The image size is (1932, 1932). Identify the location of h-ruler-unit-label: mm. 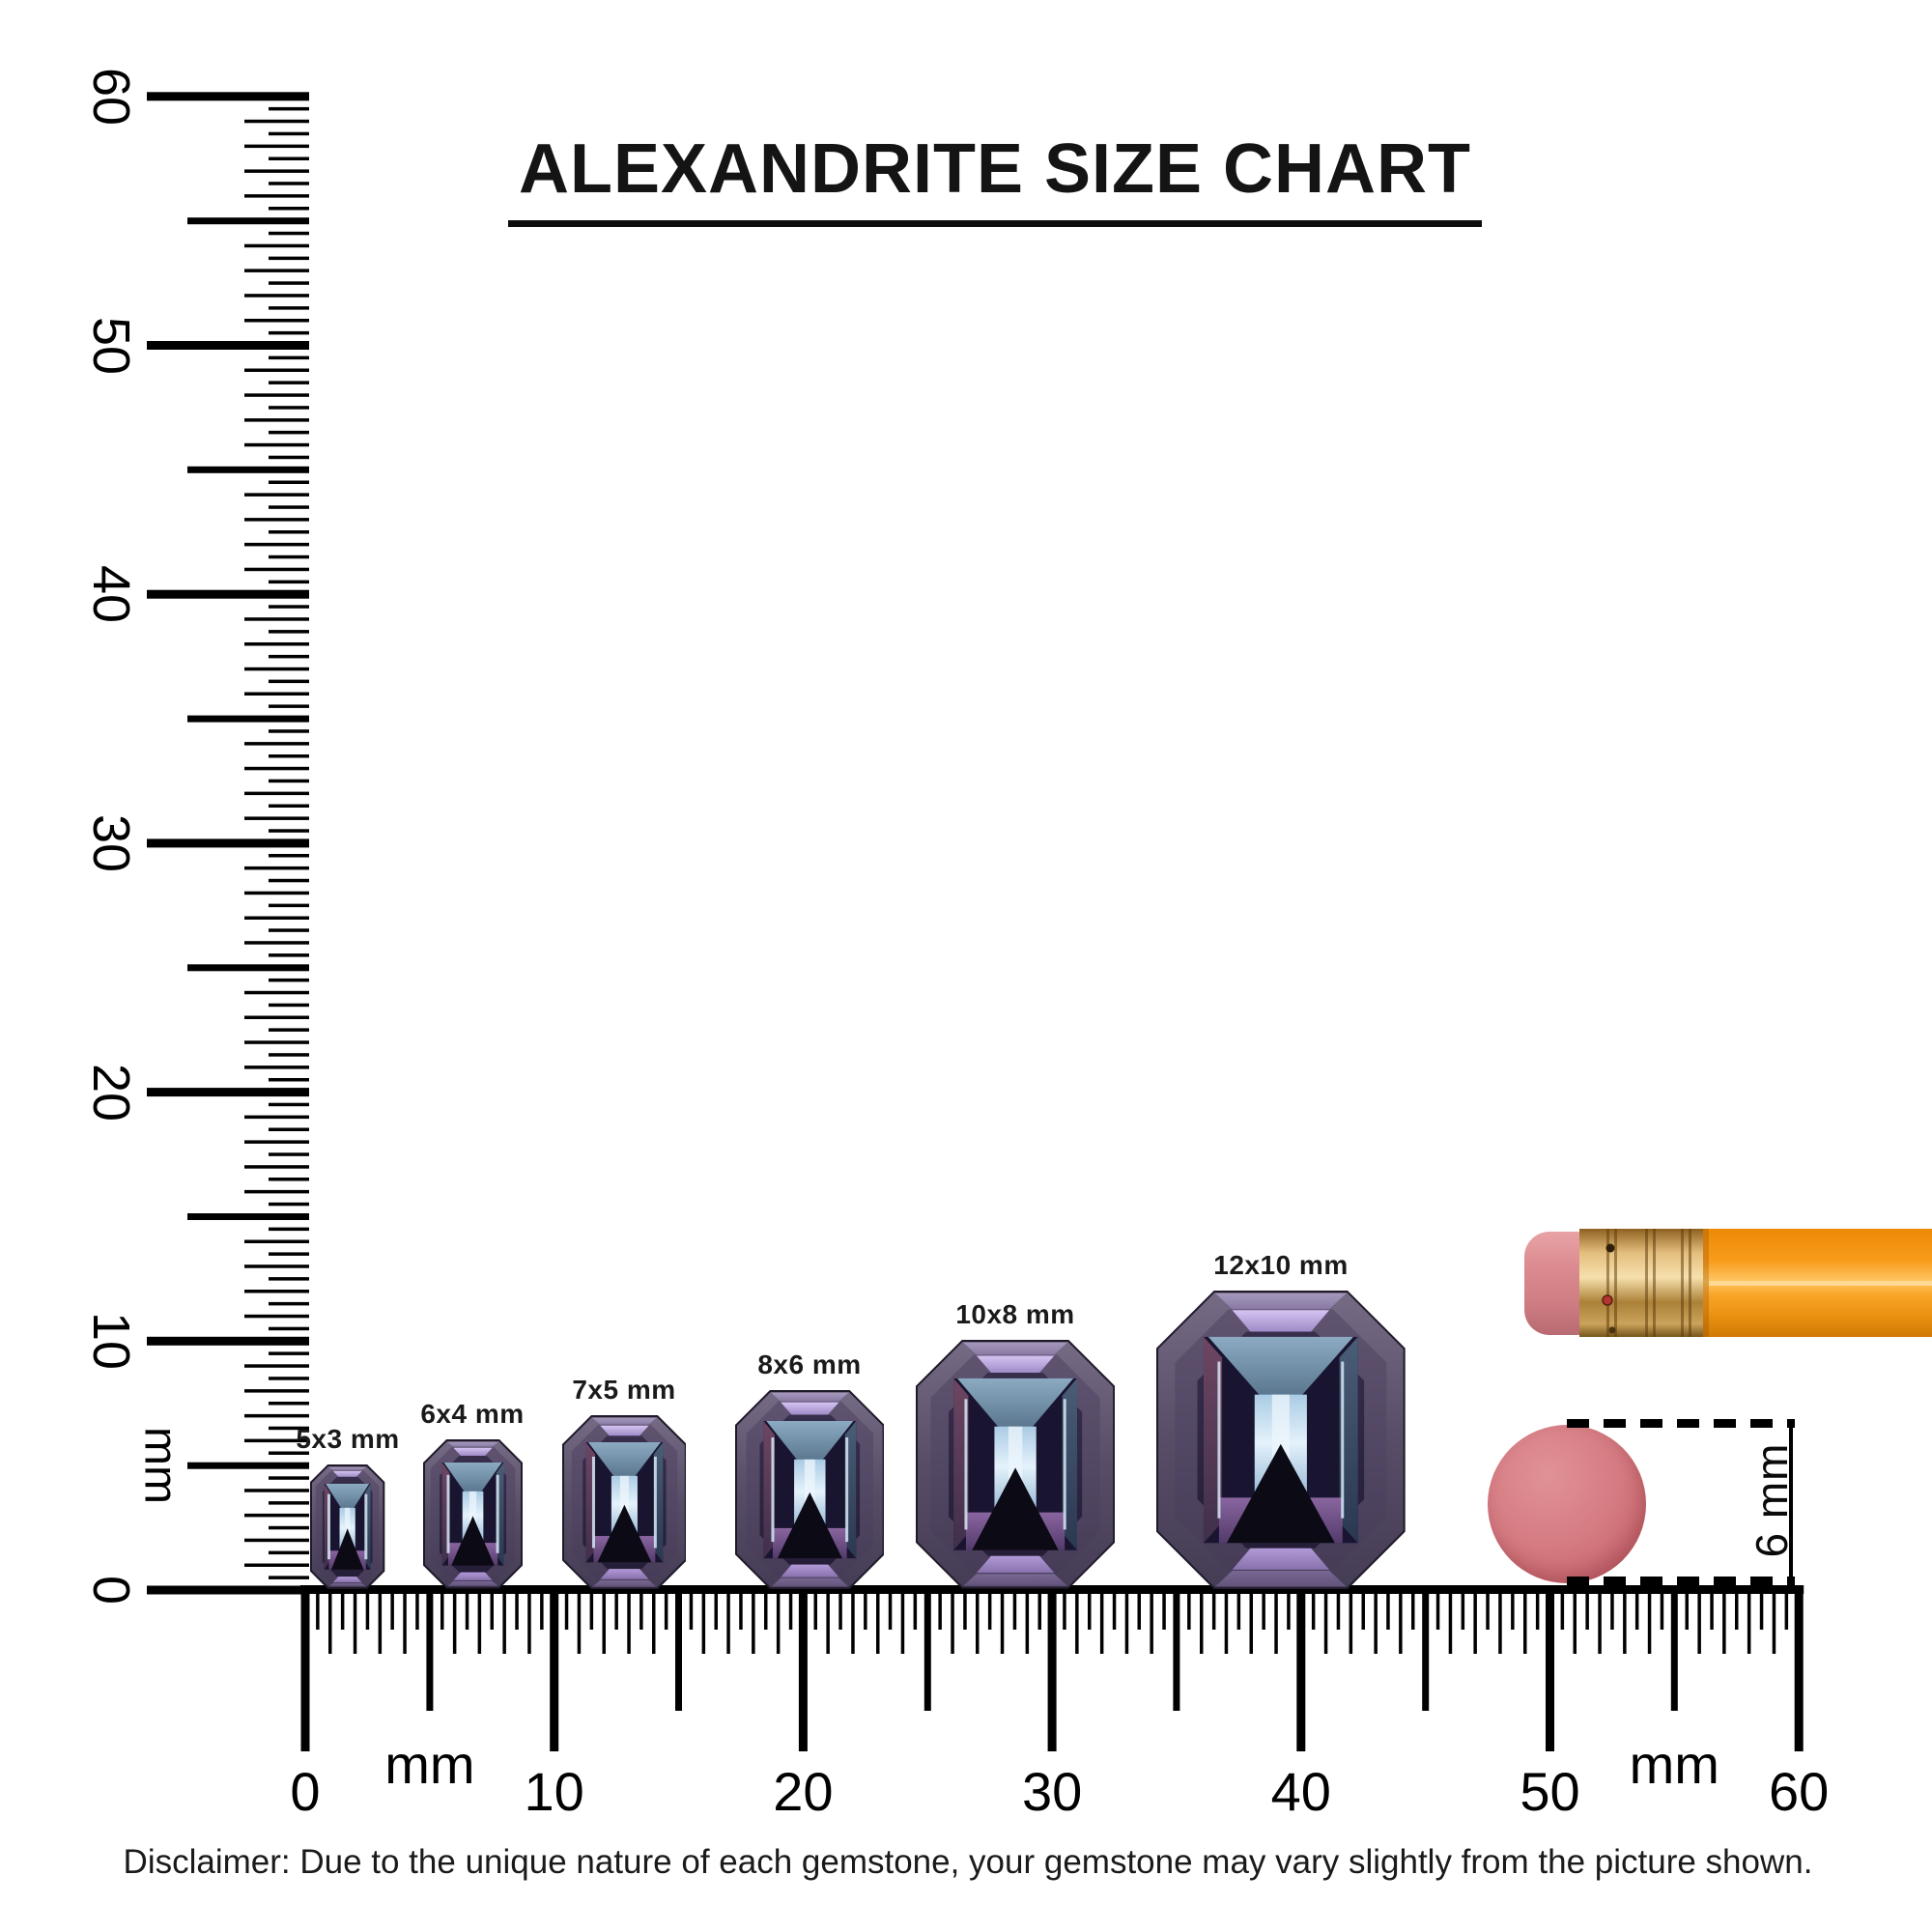
(1674, 1764).